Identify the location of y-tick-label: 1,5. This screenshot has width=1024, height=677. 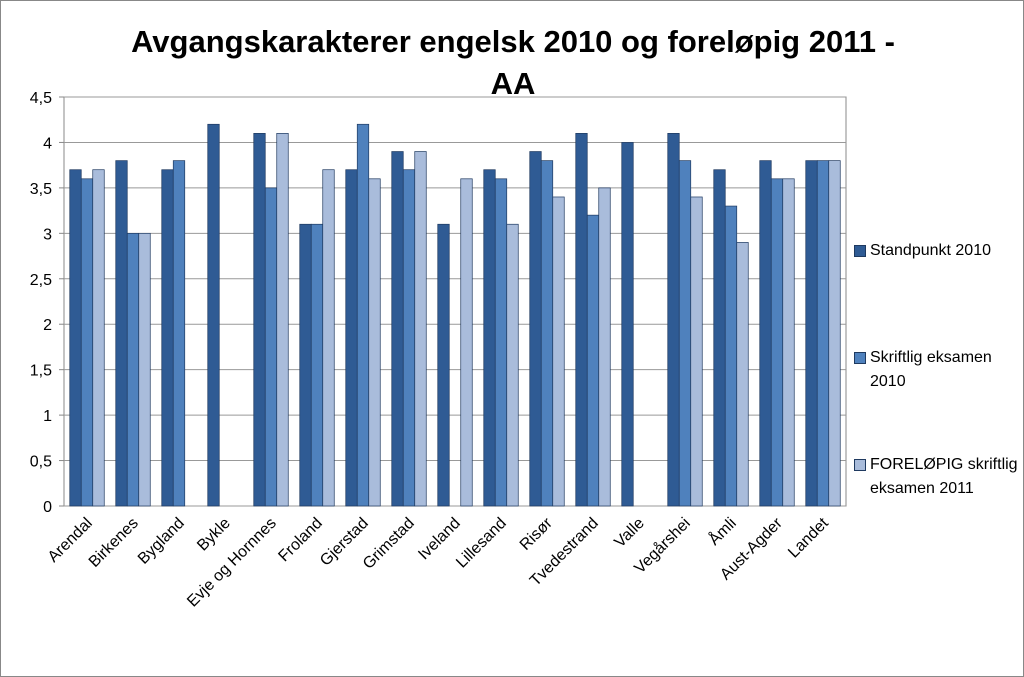
(41, 371).